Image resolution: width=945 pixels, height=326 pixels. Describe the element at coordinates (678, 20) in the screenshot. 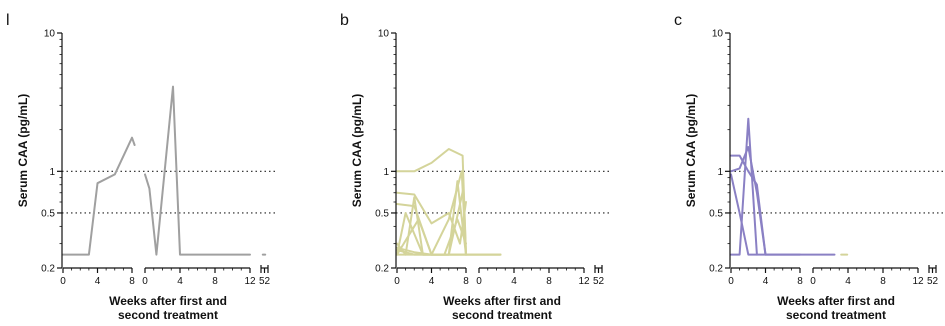

I see `panel-label: c` at that location.